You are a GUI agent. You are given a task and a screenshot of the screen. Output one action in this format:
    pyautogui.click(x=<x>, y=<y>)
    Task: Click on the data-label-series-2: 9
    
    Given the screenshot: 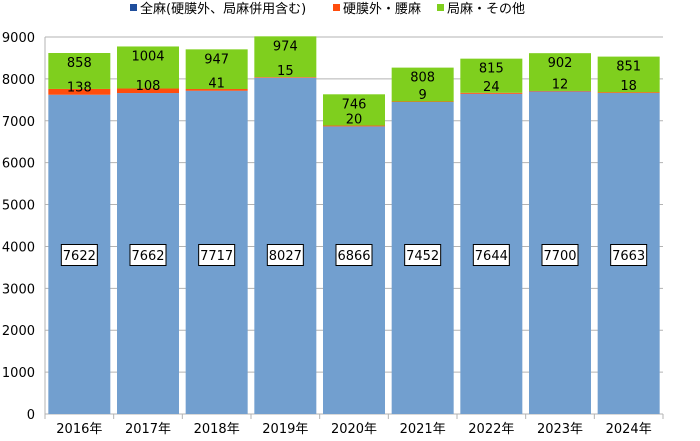 What is the action you would take?
    pyautogui.click(x=423, y=95)
    